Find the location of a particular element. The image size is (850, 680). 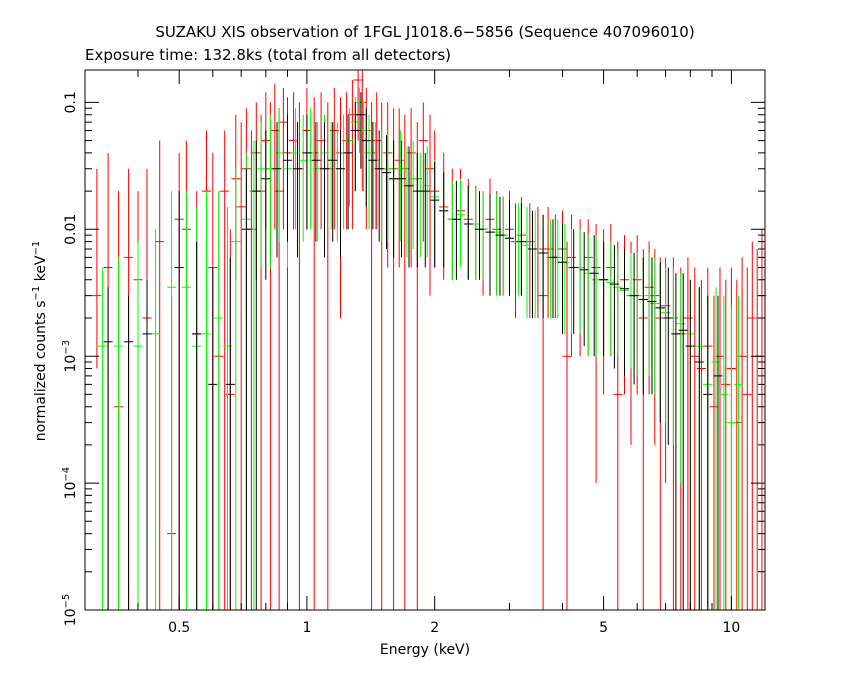

y-tick-exp-3: −4 is located at coordinates (66, 474).